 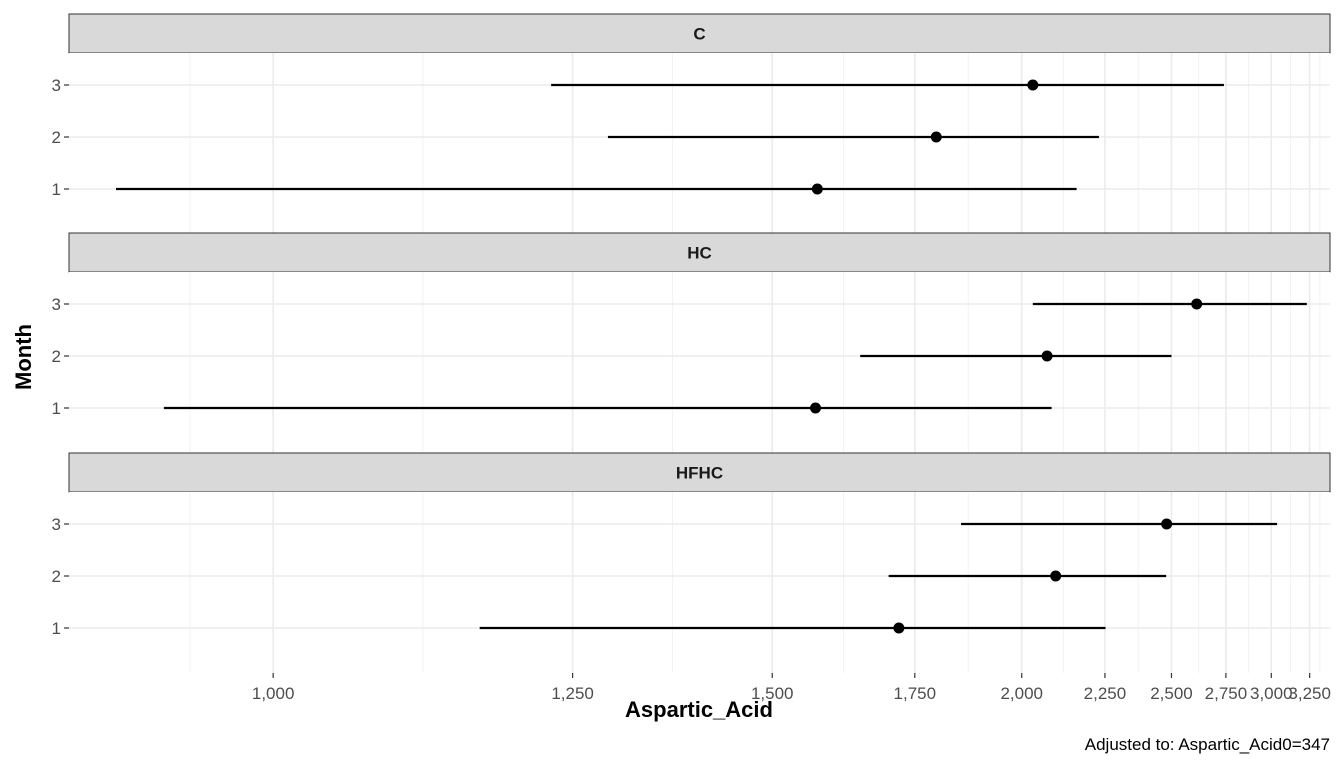 I want to click on x-tick-label: 1,500, so click(x=772, y=693).